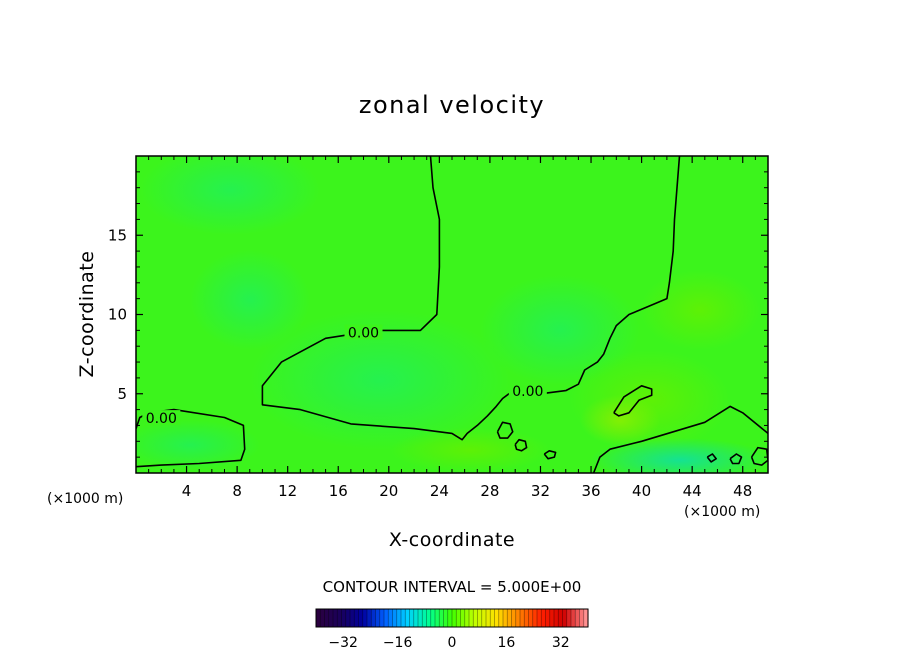  What do you see at coordinates (742, 491) in the screenshot?
I see `x-tick-label-48: 48` at bounding box center [742, 491].